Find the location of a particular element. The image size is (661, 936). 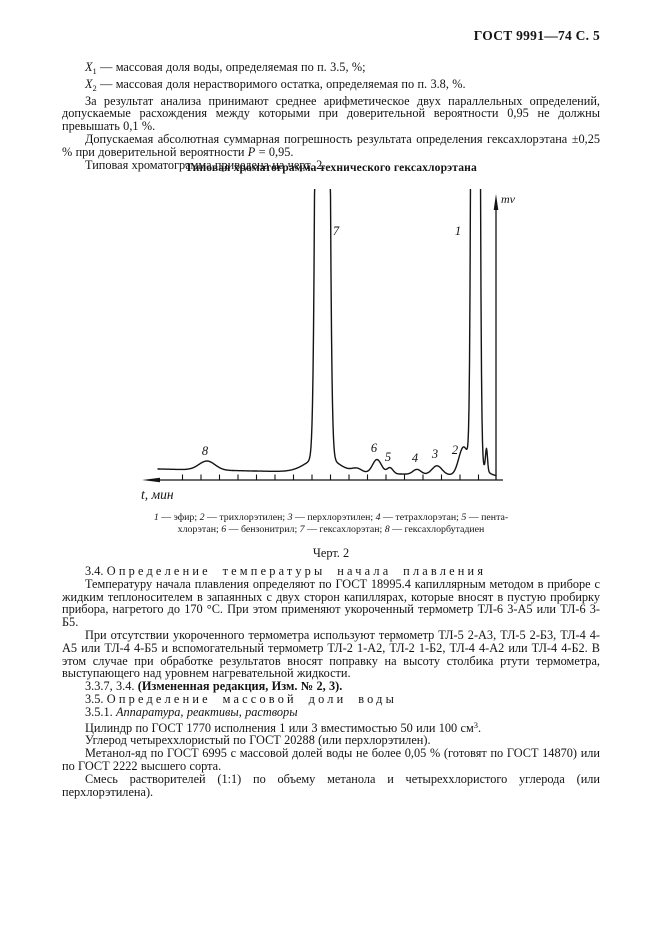

mv-axis-arrow-icon is located at coordinates (496, 202).